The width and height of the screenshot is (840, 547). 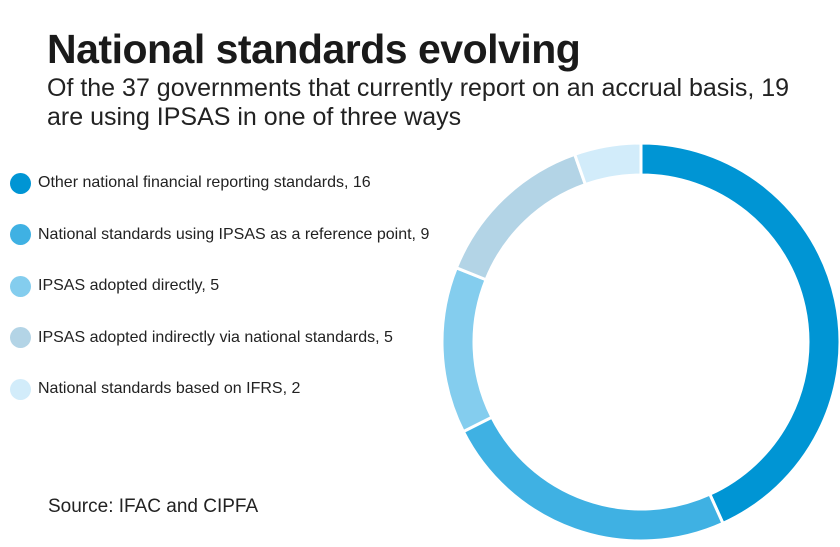 I want to click on source-note: Source: IFAC and CIPFA, so click(x=153, y=506).